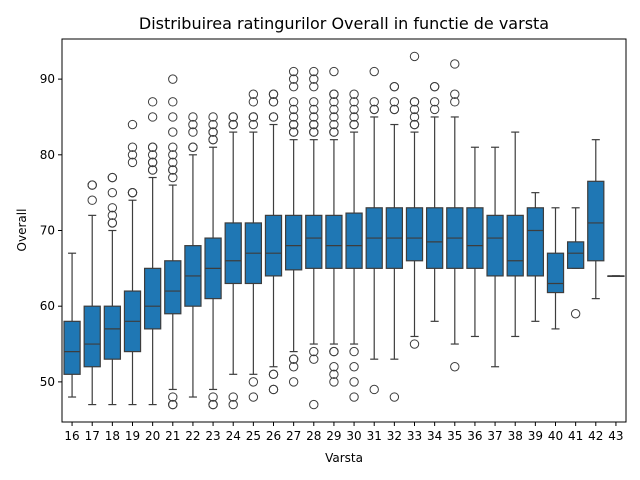 This screenshot has height=480, width=640. Describe the element at coordinates (555, 436) in the screenshot. I see `x-tick-label: 40` at that location.